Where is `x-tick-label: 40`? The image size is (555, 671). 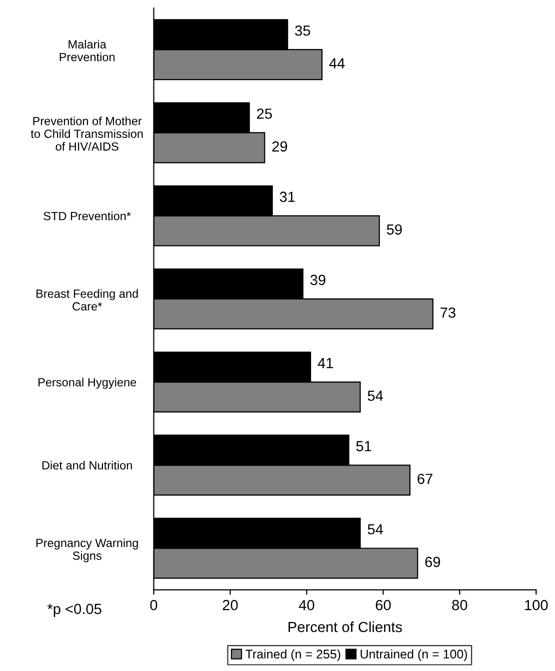
x-tick-label: 40 is located at coordinates (306, 605).